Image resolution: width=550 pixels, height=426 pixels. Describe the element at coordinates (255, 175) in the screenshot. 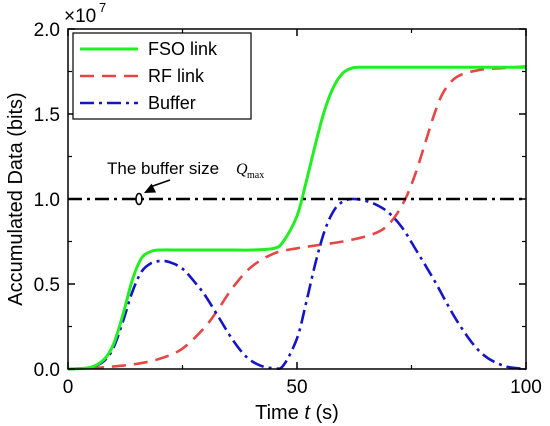

I see `annotation-q-subscript: max` at that location.